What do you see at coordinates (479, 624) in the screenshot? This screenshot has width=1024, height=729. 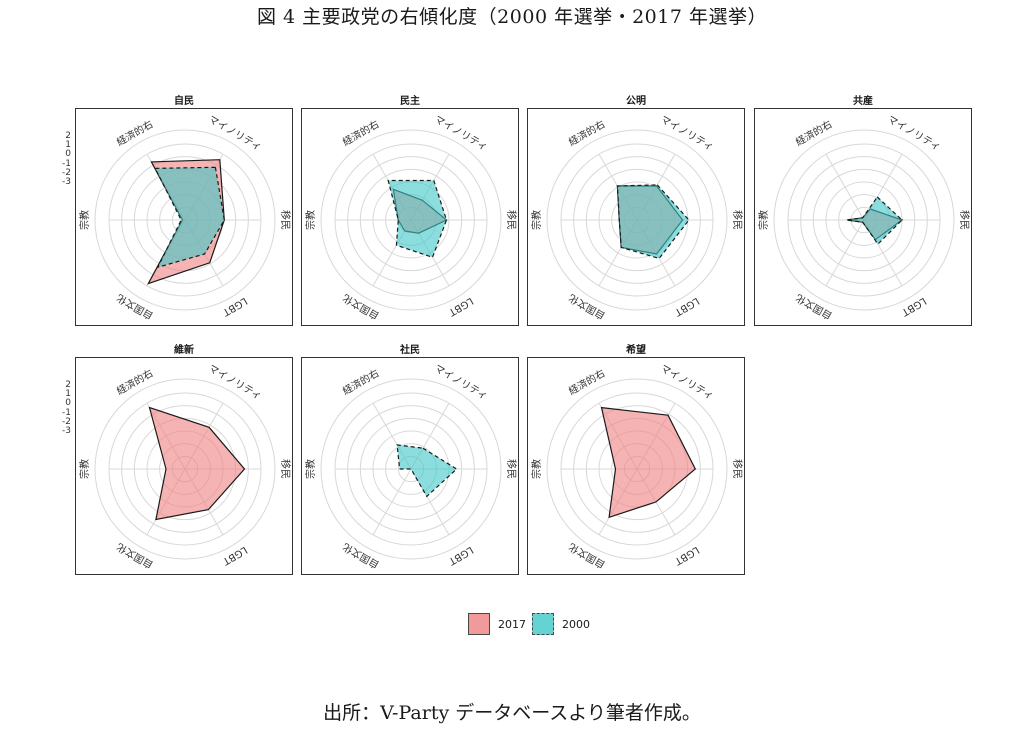 I see `legend-key-2017` at bounding box center [479, 624].